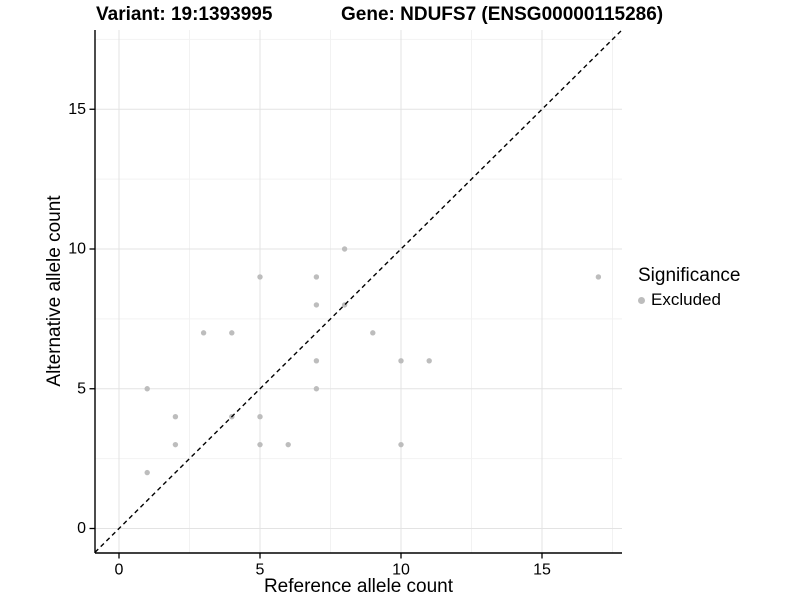 The width and height of the screenshot is (800, 600). Describe the element at coordinates (502, 14) in the screenshot. I see `plot-title-gene: Gene: NDUFS7 (ENSG00000115286)` at that location.